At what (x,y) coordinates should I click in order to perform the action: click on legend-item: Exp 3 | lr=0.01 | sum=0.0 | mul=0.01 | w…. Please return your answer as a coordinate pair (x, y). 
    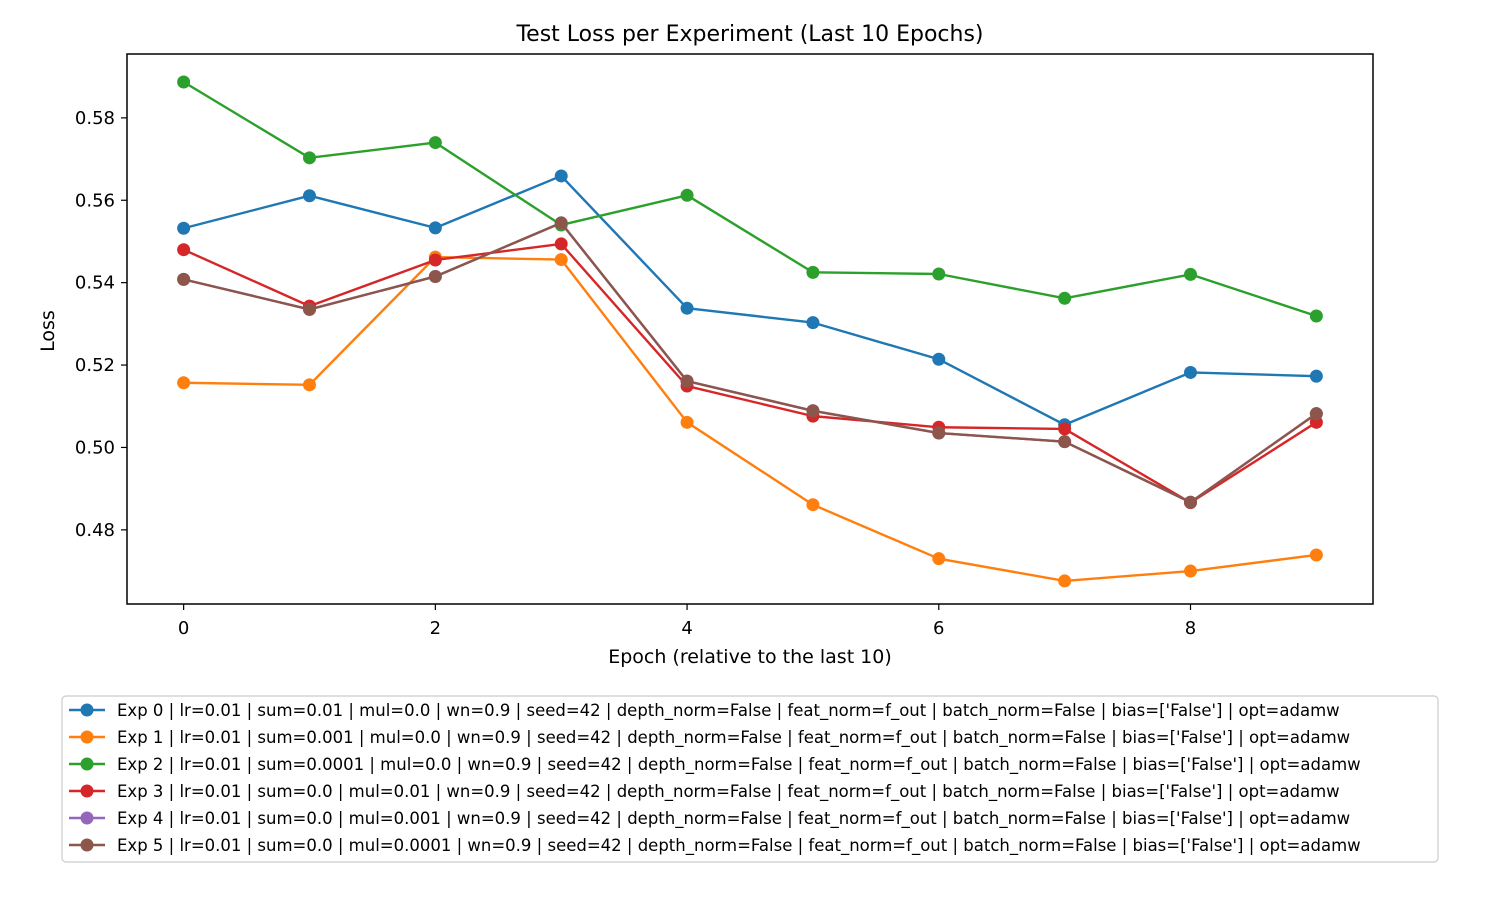
    Looking at the image, I should click on (704, 792).